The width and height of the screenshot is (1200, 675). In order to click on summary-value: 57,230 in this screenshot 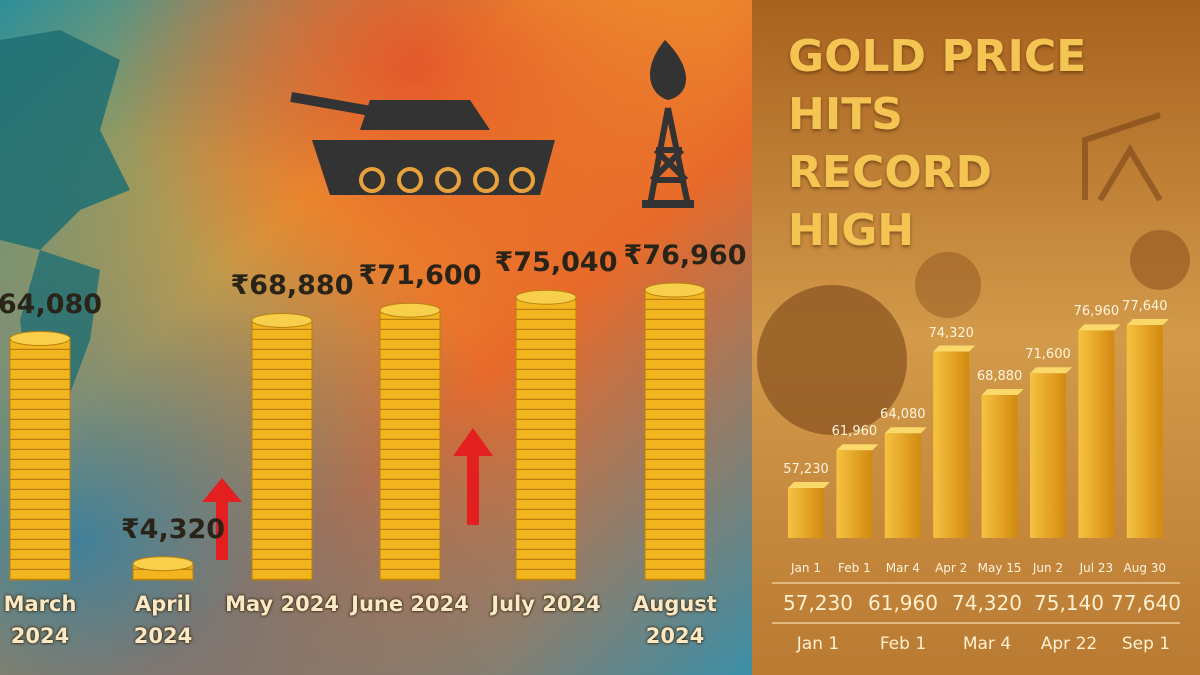, I will do `click(818, 603)`.